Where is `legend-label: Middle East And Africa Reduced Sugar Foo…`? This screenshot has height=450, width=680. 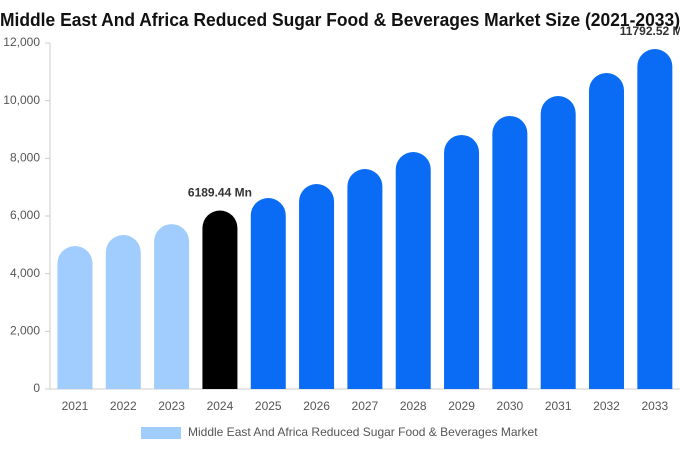
legend-label: Middle East And Africa Reduced Sugar Foo… is located at coordinates (363, 432).